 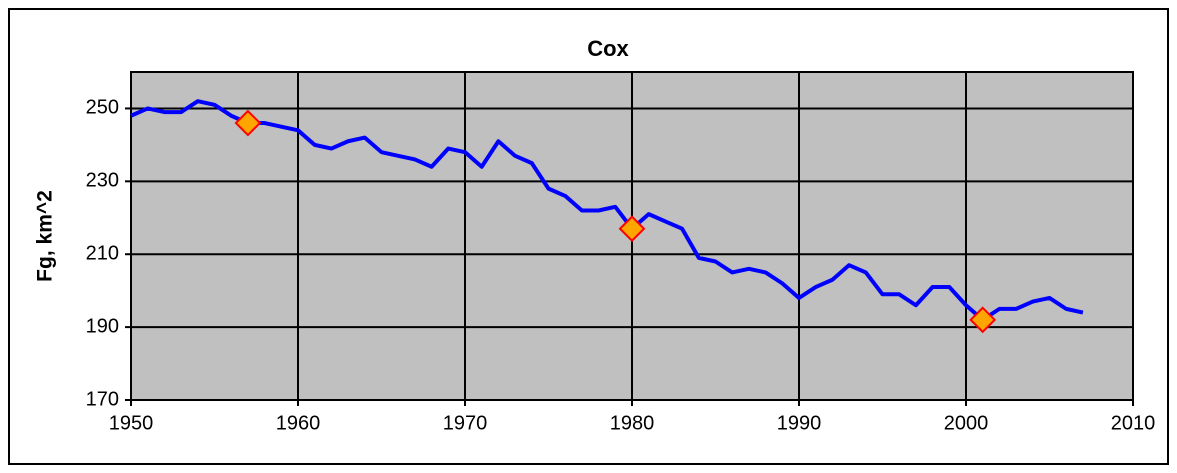 What do you see at coordinates (102, 326) in the screenshot?
I see `y-tick-label: 190` at bounding box center [102, 326].